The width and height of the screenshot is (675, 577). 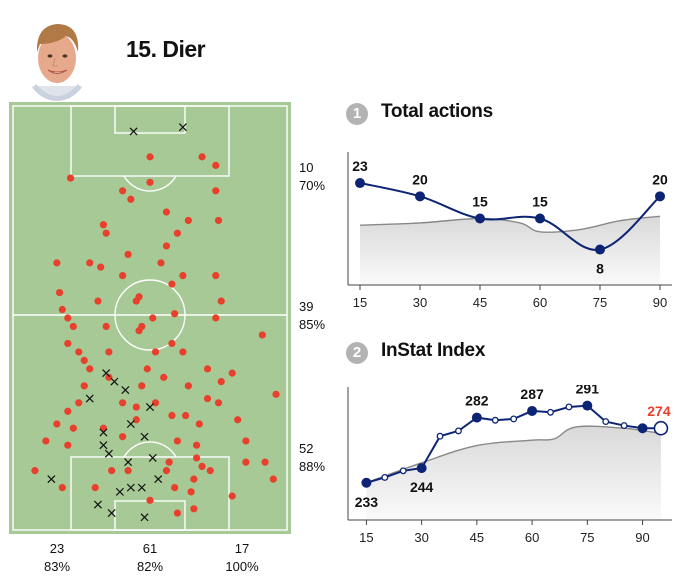 What do you see at coordinates (477, 537) in the screenshot?
I see `x-tick-label: 45` at bounding box center [477, 537].